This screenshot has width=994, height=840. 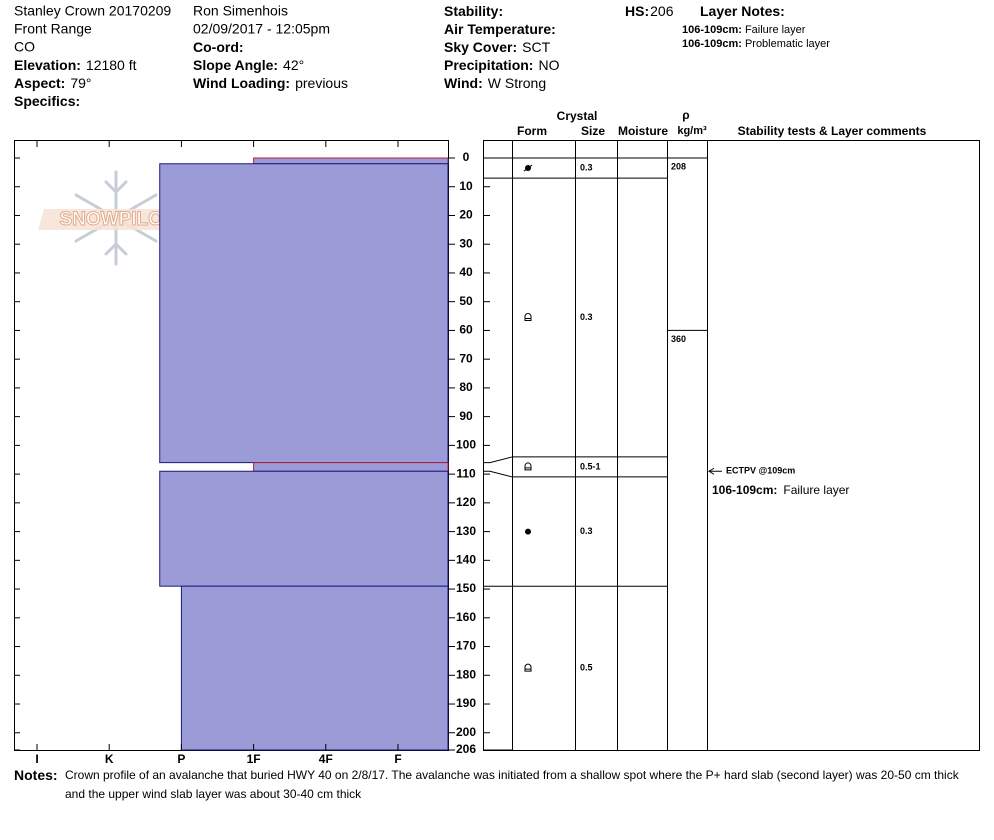 What do you see at coordinates (466, 387) in the screenshot?
I see `depth-label: 80` at bounding box center [466, 387].